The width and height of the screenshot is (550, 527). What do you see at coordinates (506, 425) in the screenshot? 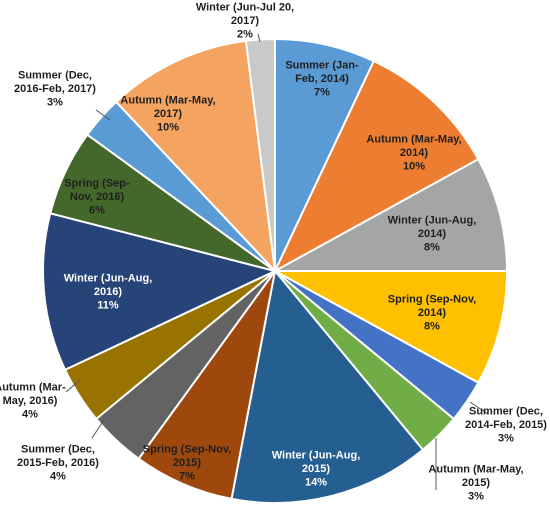
I see `slice-label: Summer (Dec, 2014-Feb, 2015) 3%` at bounding box center [506, 425].